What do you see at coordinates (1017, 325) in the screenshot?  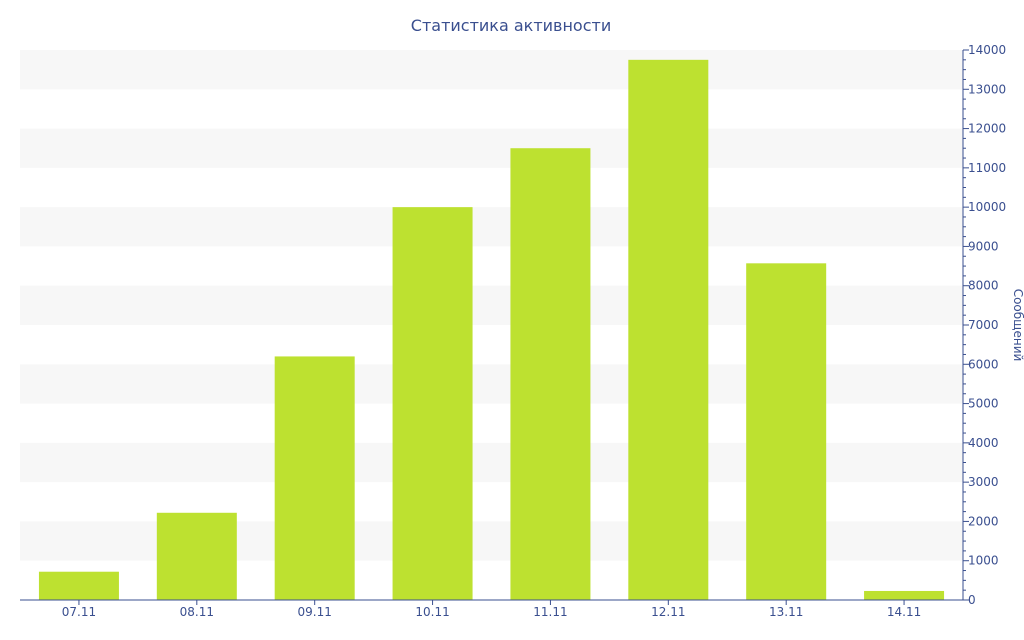 I see `y-axis-label: Сообщений` at bounding box center [1017, 325].